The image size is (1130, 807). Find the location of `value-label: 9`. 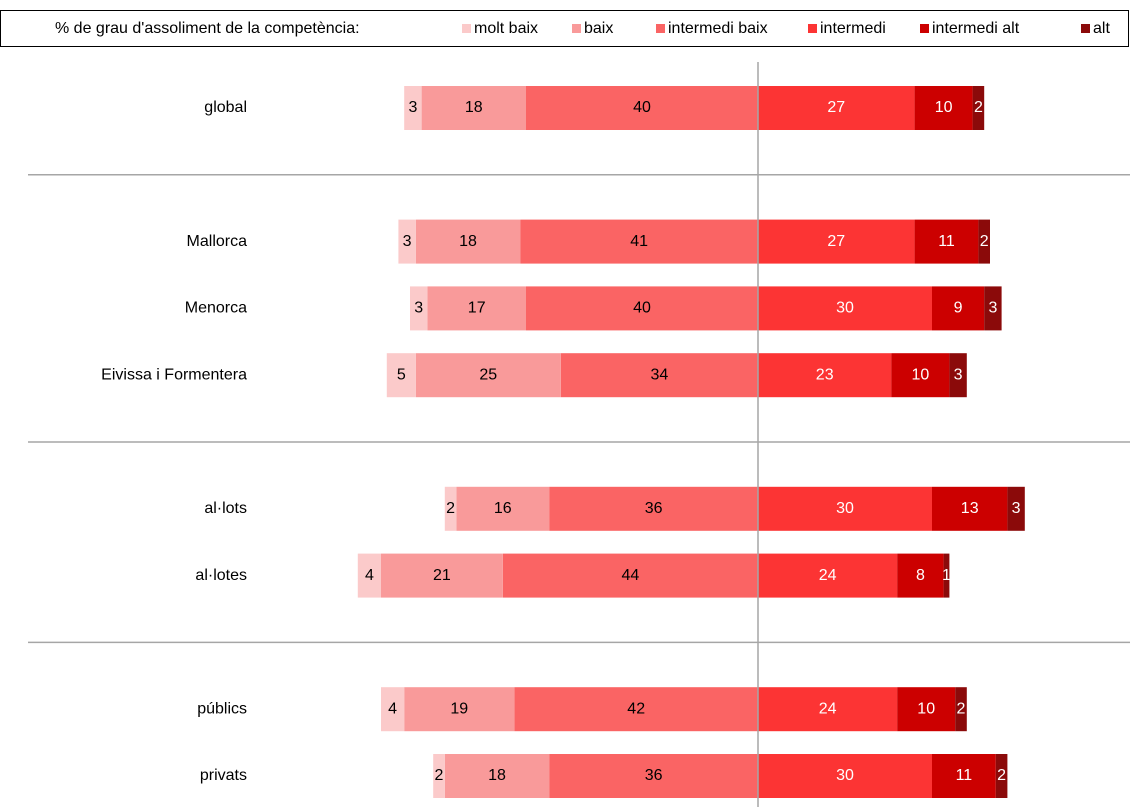

value-label: 9 is located at coordinates (958, 308).